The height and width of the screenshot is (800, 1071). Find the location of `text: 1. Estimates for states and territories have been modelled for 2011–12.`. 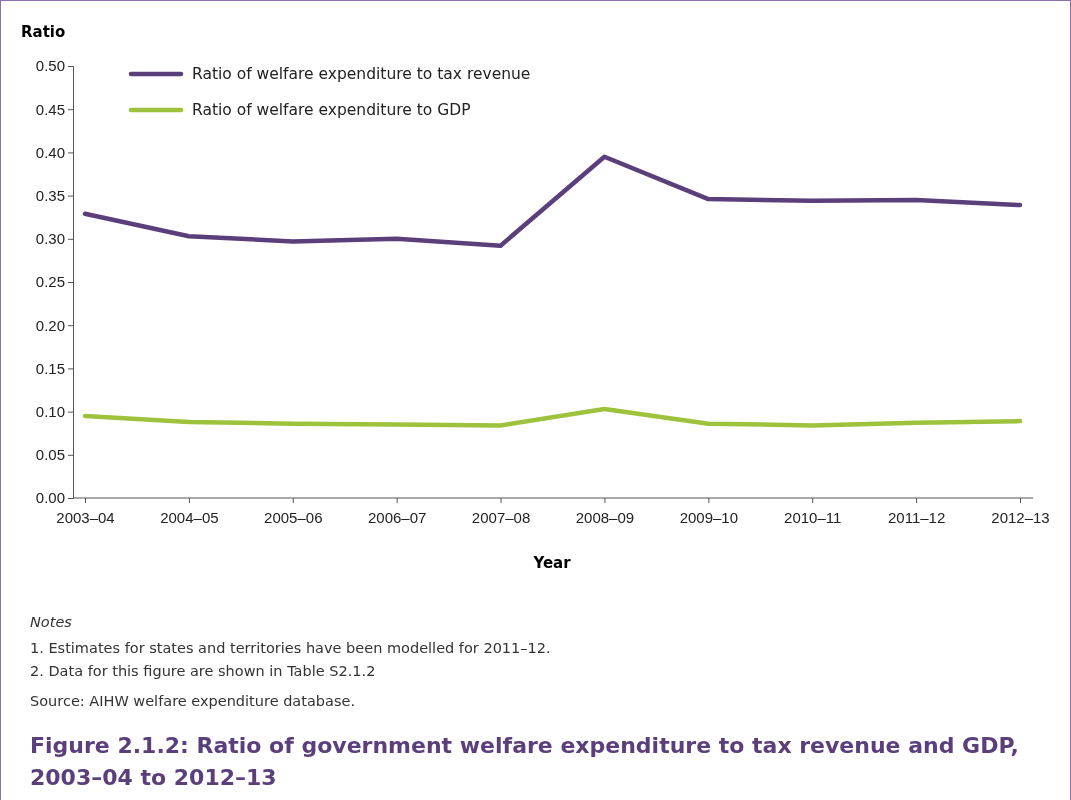

text: 1. Estimates for states and territories have been modelled for 2011–12. is located at coordinates (290, 648).